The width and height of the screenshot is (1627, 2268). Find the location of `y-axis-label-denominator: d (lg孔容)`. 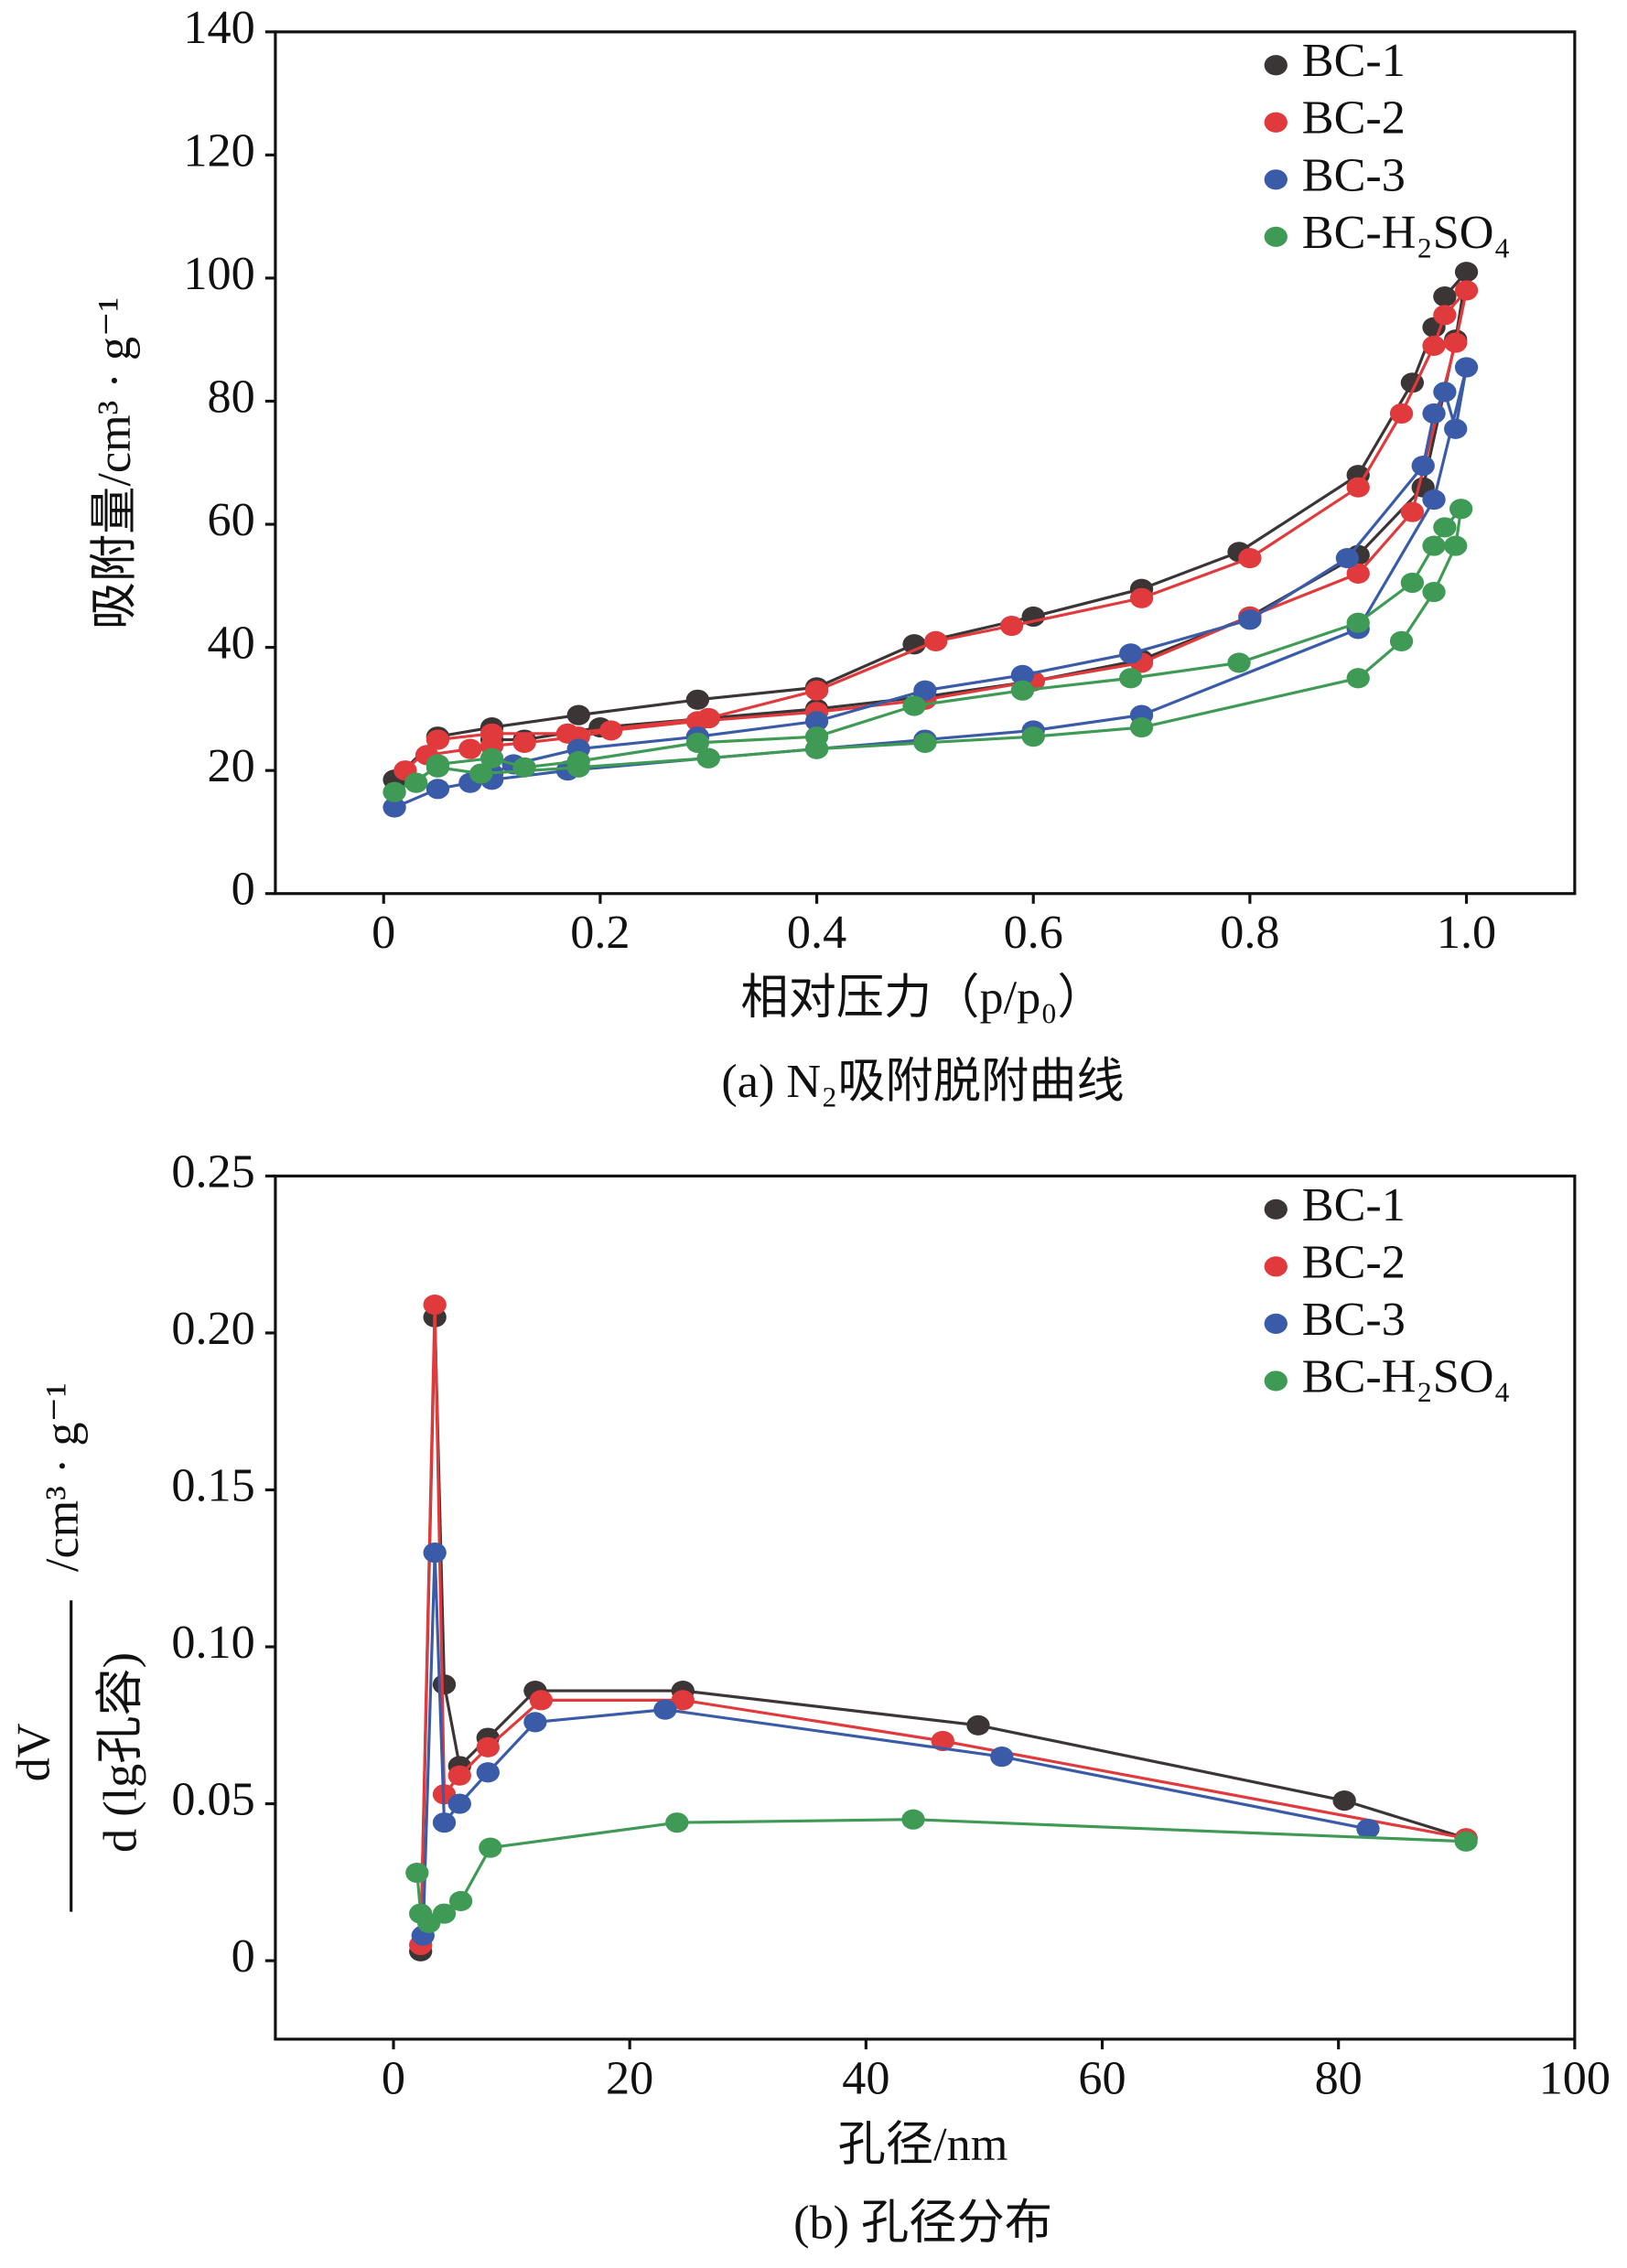

y-axis-label-denominator: d (lg孔容) is located at coordinates (119, 1752).